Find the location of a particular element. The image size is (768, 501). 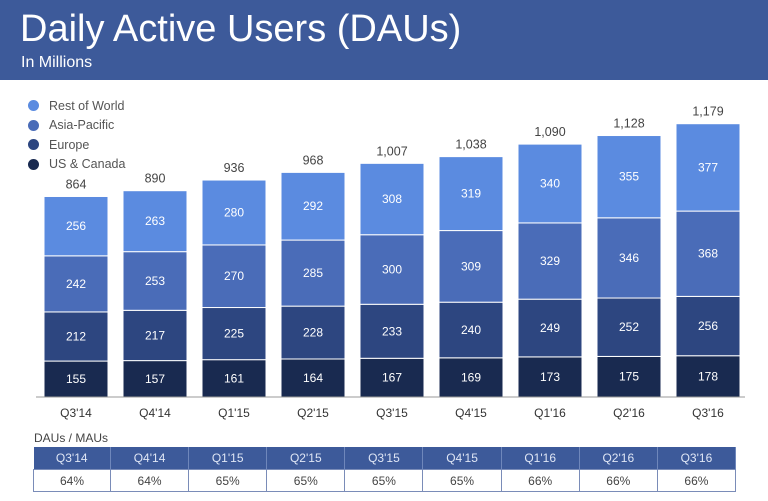

legend-item: Asia-Pacific is located at coordinates (76, 126).